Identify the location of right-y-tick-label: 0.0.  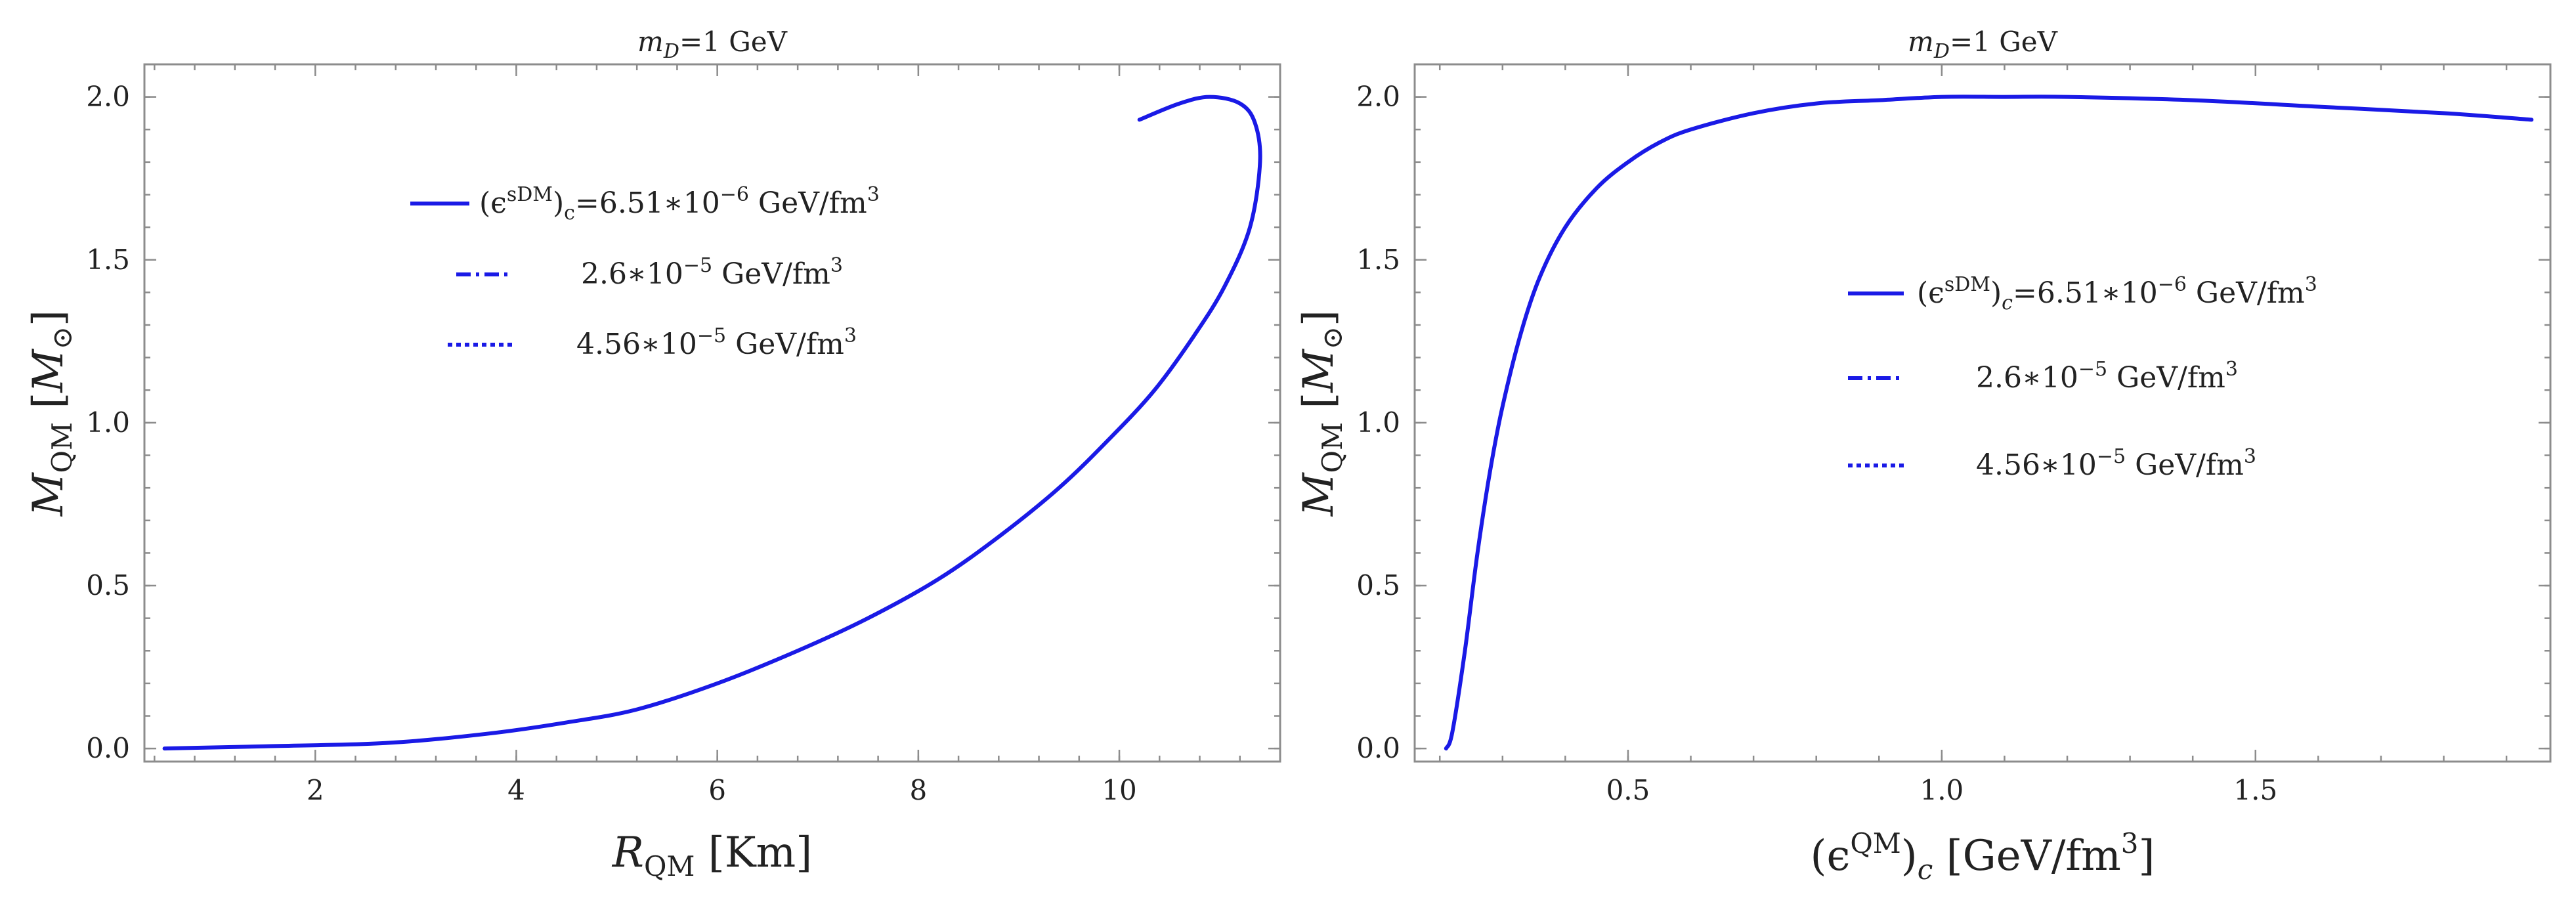
(1378, 748).